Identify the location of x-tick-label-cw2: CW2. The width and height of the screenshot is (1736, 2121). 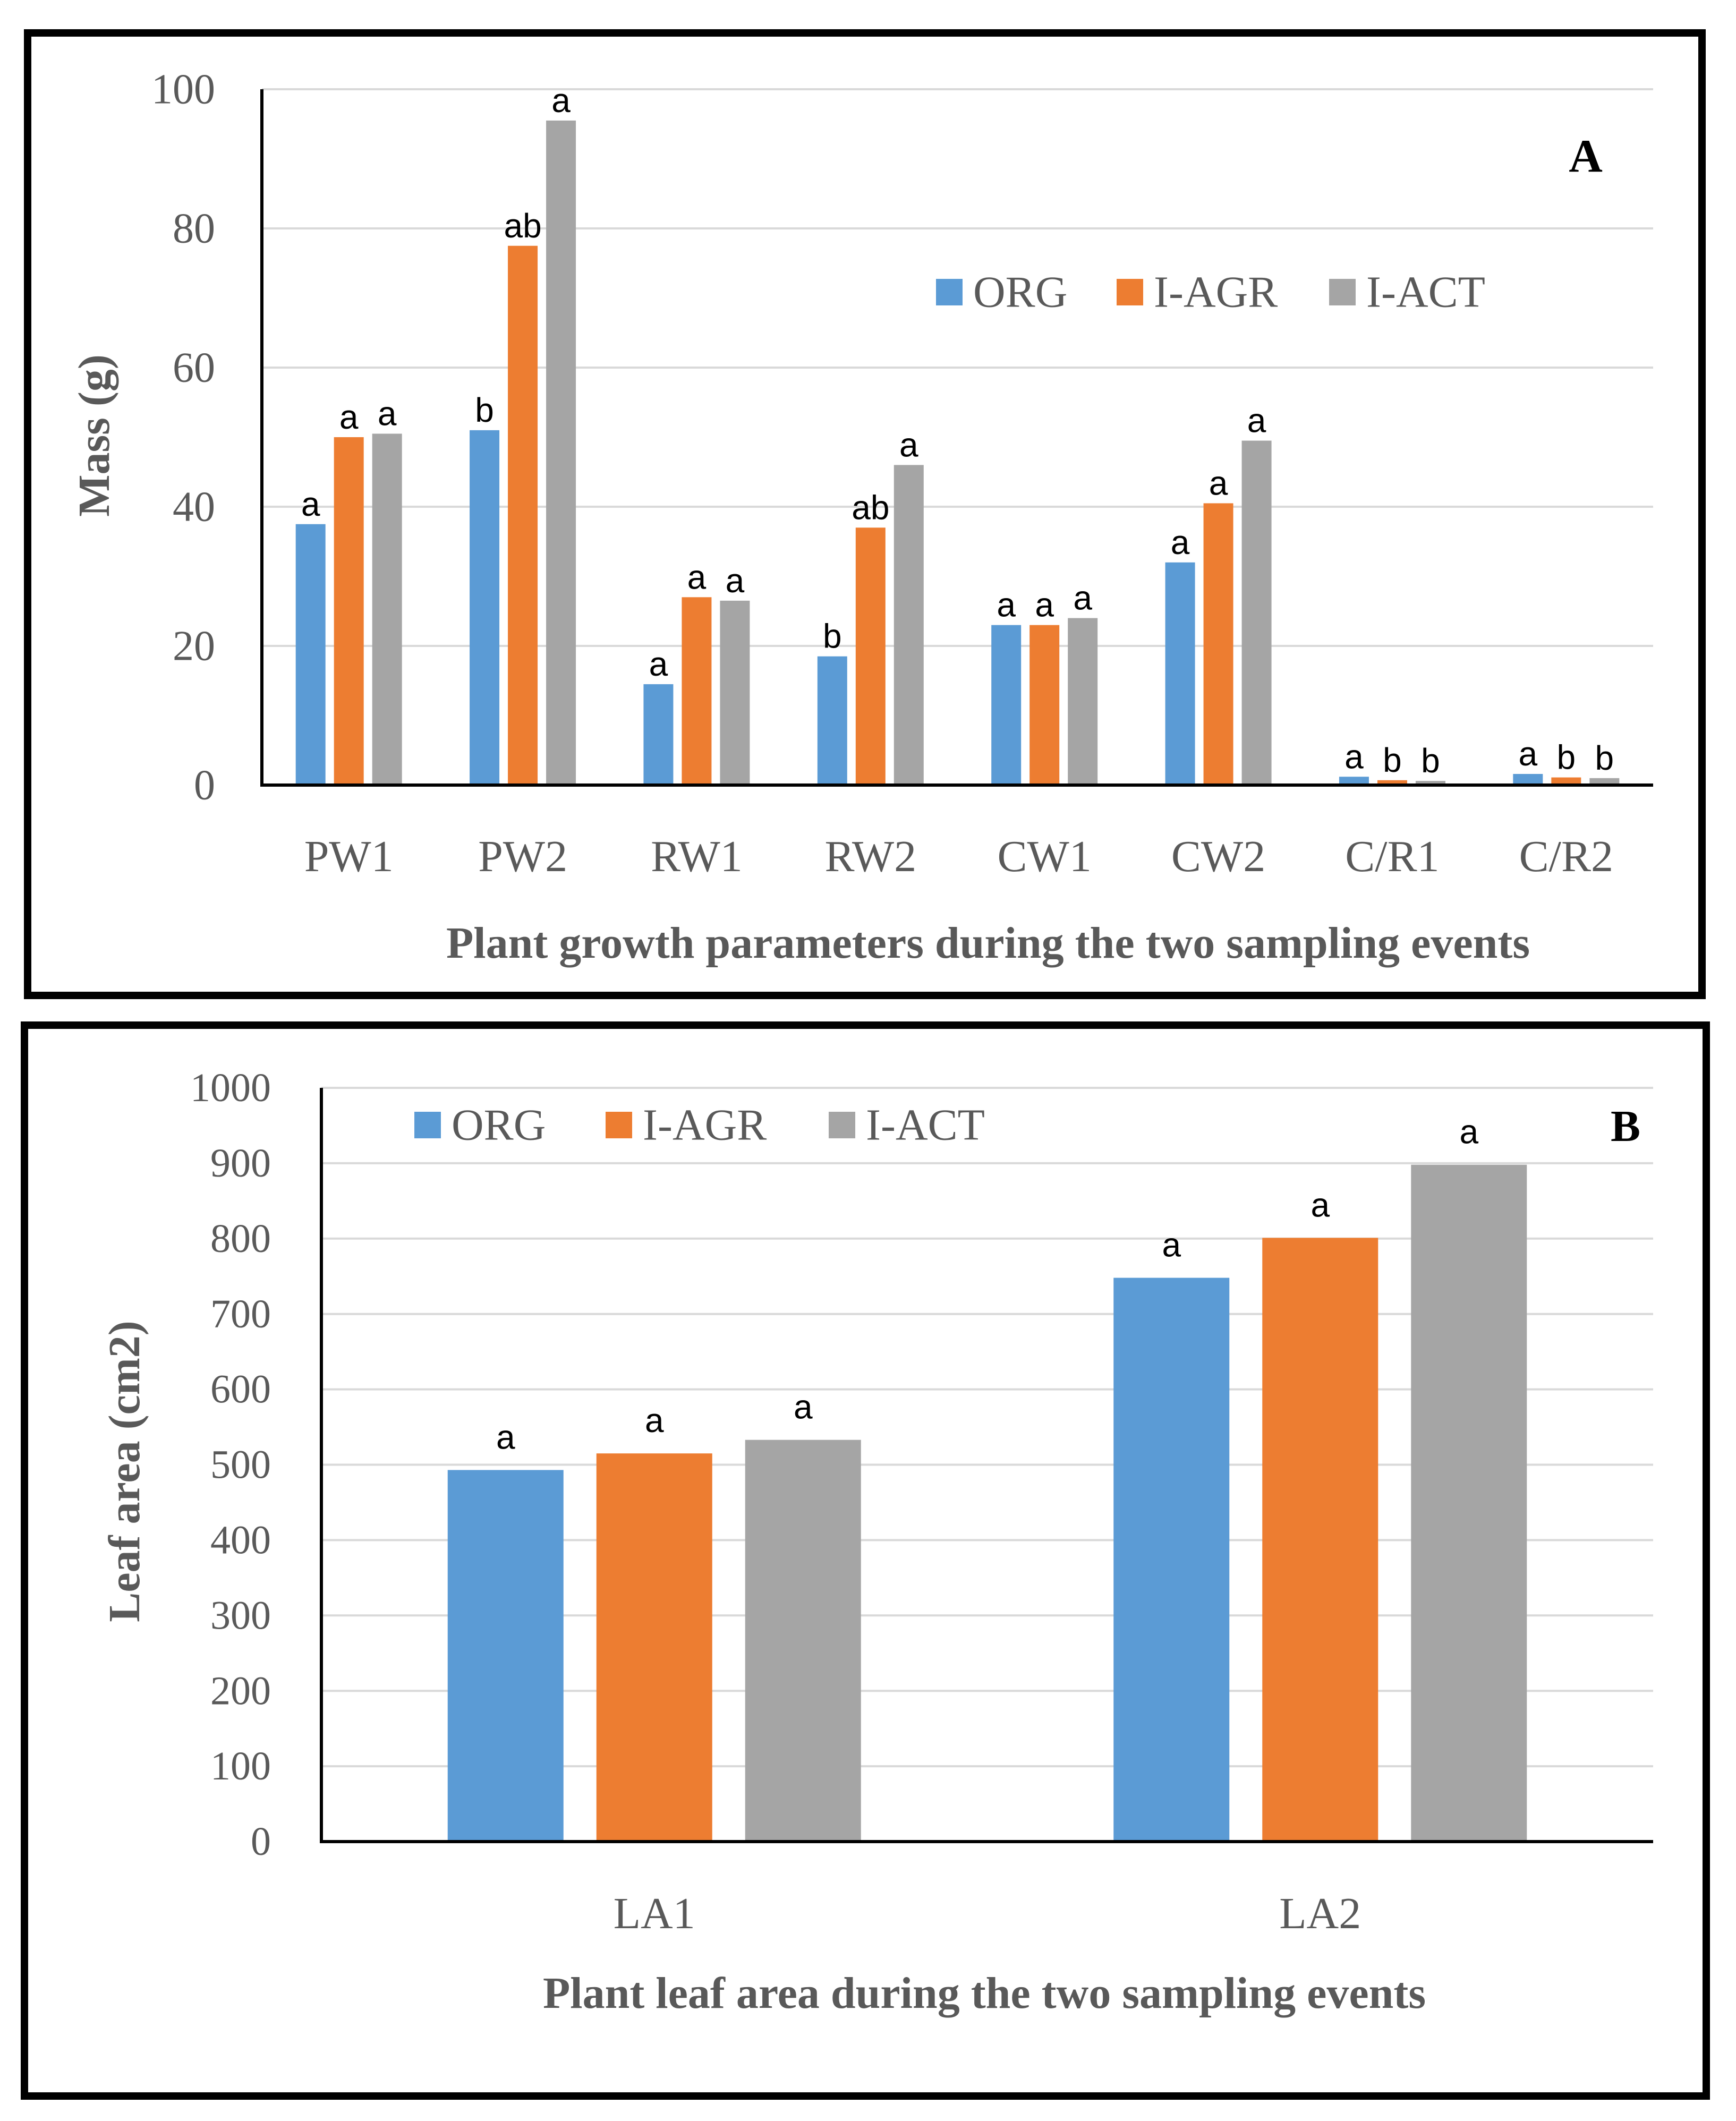
(1218, 857).